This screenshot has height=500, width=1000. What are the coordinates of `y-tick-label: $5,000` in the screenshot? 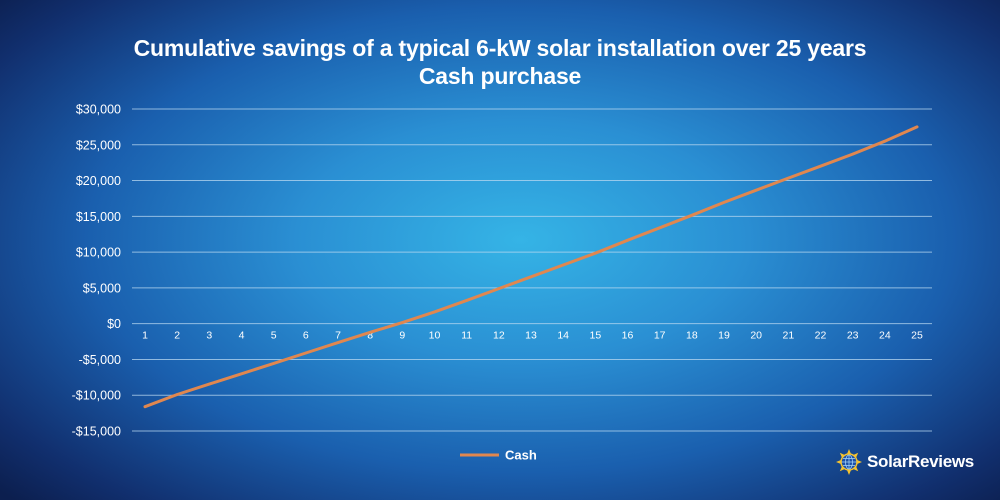 It's located at (102, 288).